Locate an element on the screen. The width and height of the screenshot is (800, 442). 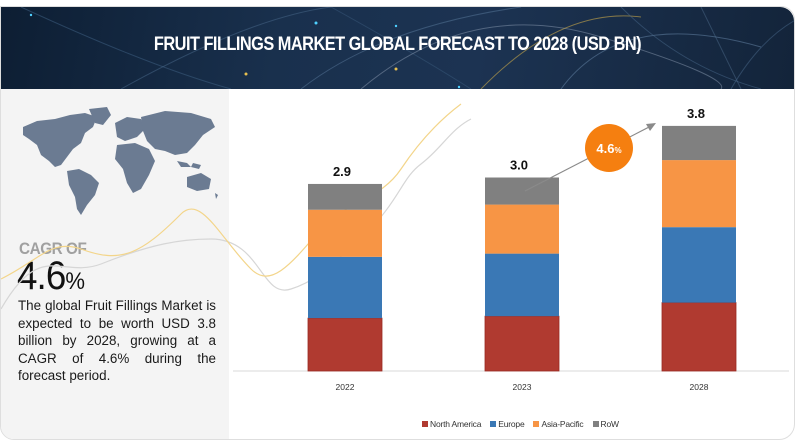
total-label-2022: 2.9 is located at coordinates (342, 171).